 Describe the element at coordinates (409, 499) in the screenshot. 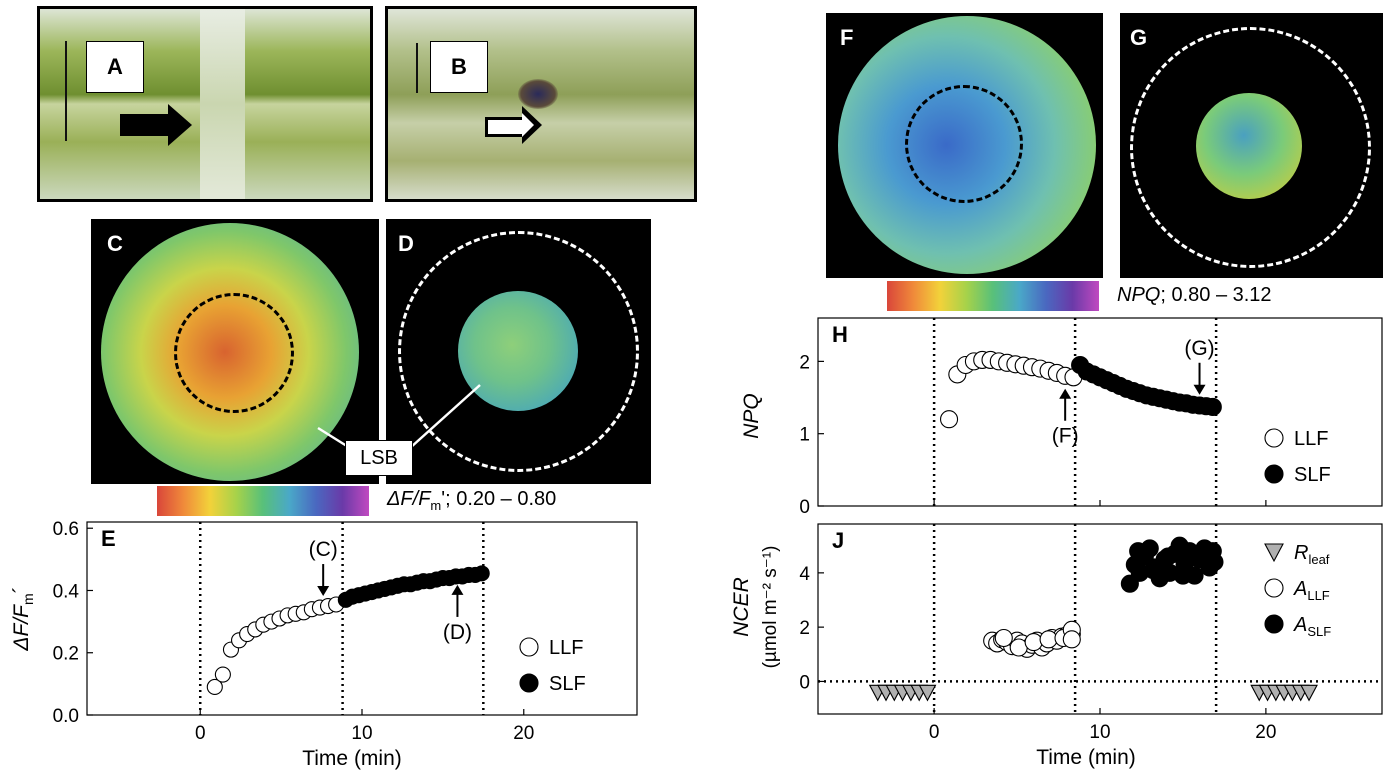

I see `colorbar-cd-prefix: ΔF/F` at that location.